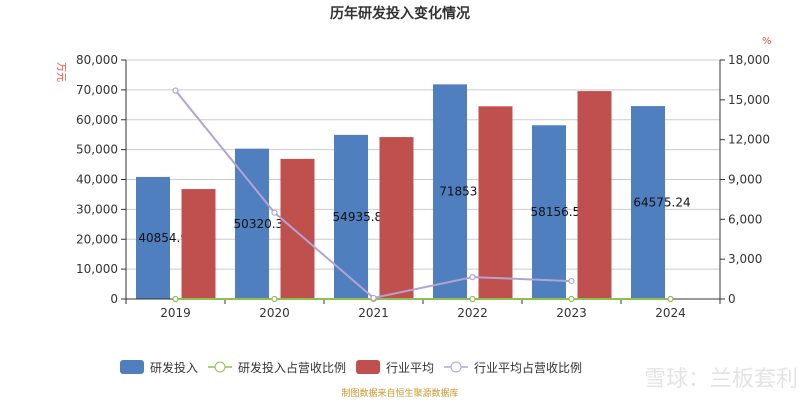 The height and width of the screenshot is (400, 800). What do you see at coordinates (97, 269) in the screenshot?
I see `left-tick-label: 10,000` at bounding box center [97, 269].